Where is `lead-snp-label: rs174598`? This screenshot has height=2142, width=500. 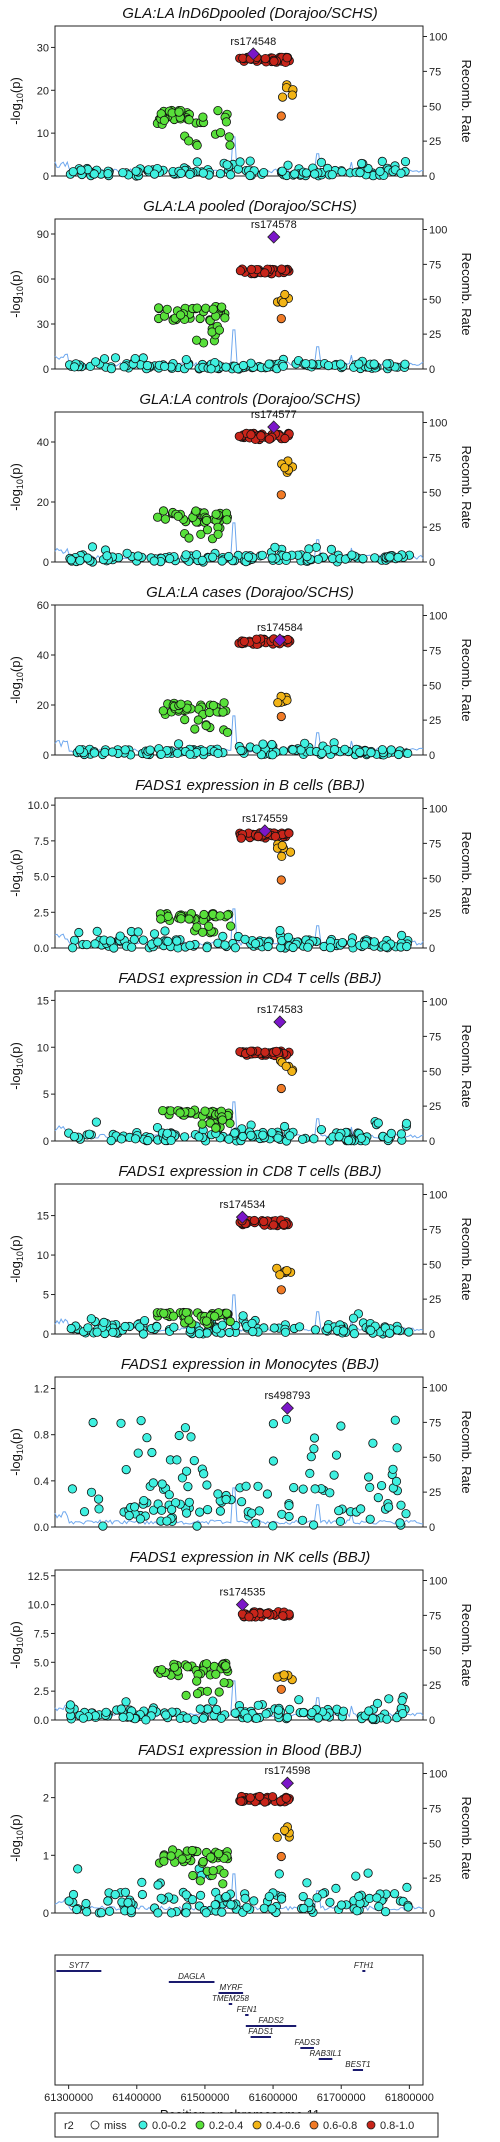 lead-snp-label: rs174598 is located at coordinates (287, 1771).